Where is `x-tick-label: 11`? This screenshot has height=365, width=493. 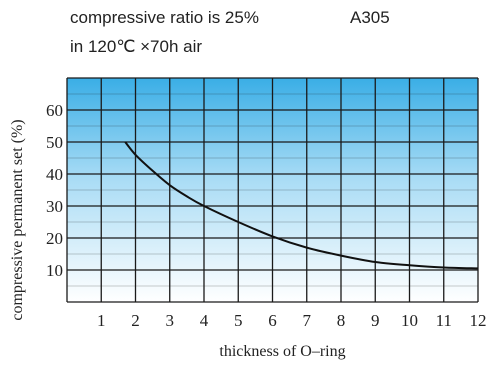
x-tick-label: 11 is located at coordinates (444, 320).